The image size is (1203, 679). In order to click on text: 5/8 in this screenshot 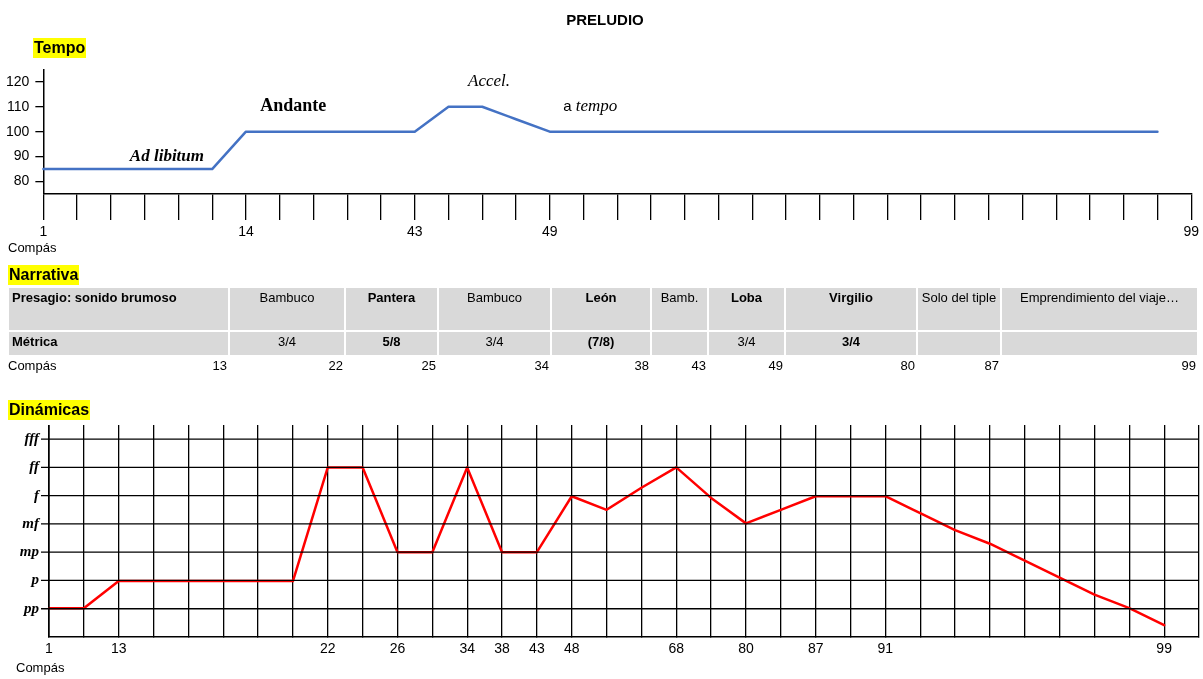, I will do `click(391, 343)`.